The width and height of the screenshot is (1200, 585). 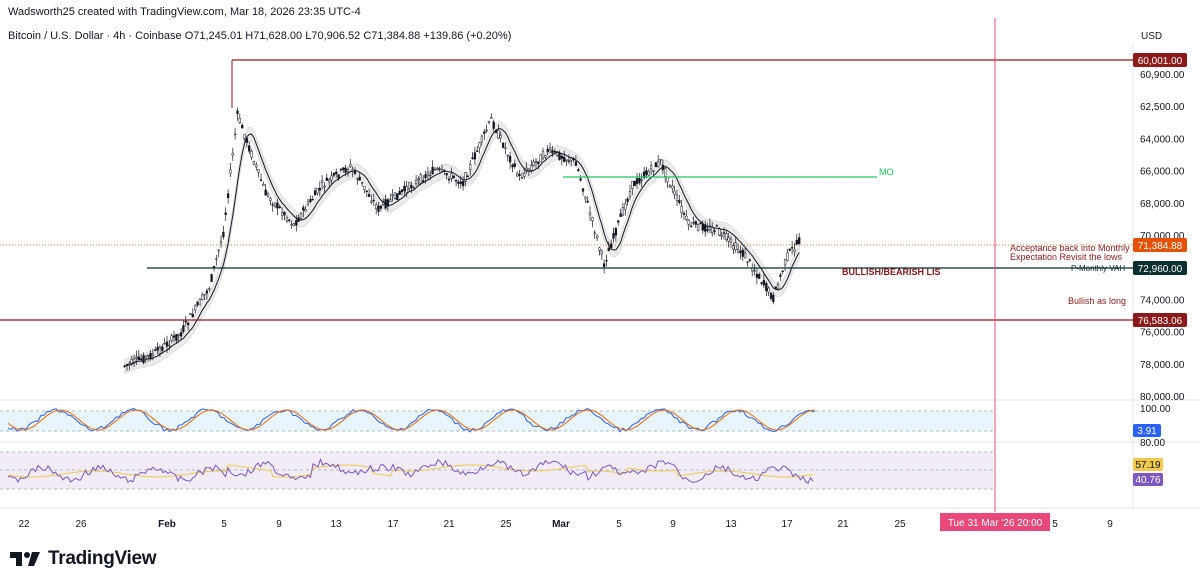 What do you see at coordinates (1160, 268) in the screenshot?
I see `tag-vah` at bounding box center [1160, 268].